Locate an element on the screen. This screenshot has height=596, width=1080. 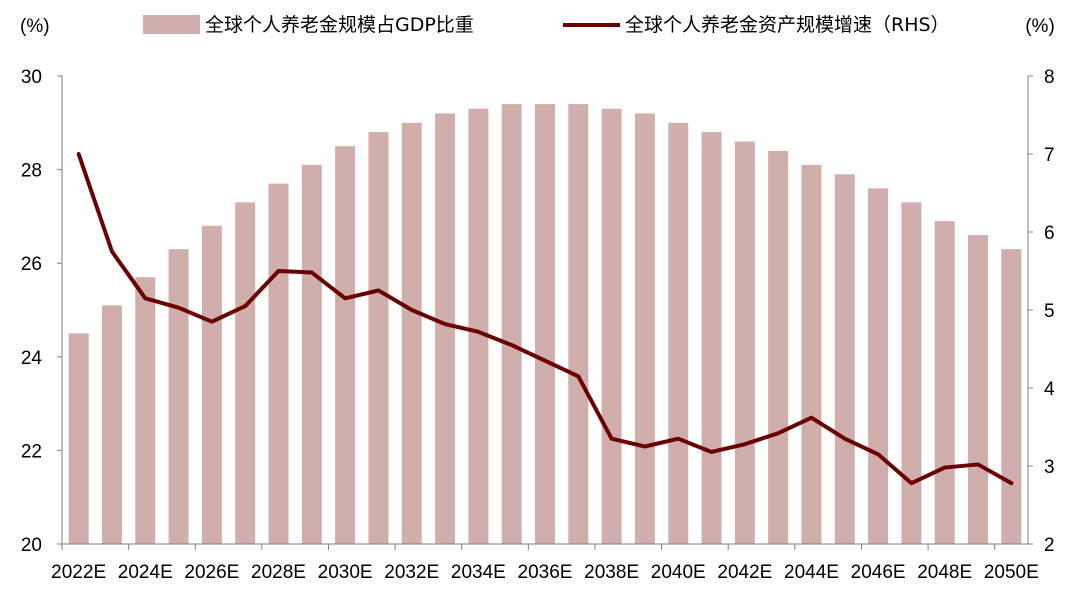
bar-2043E is located at coordinates (778, 347).